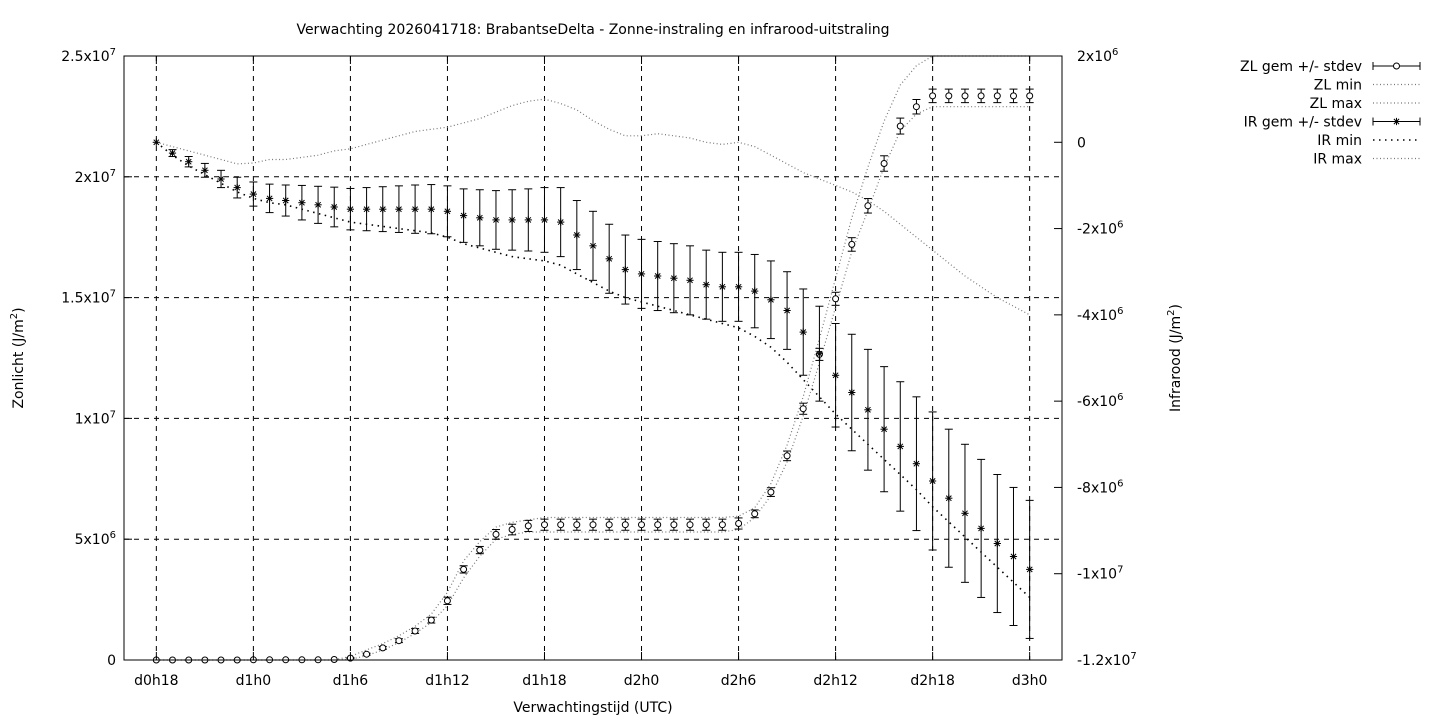 Image resolution: width=1440 pixels, height=720 pixels. I want to click on y-axis-label-right-sup: 2, so click(1171, 312).